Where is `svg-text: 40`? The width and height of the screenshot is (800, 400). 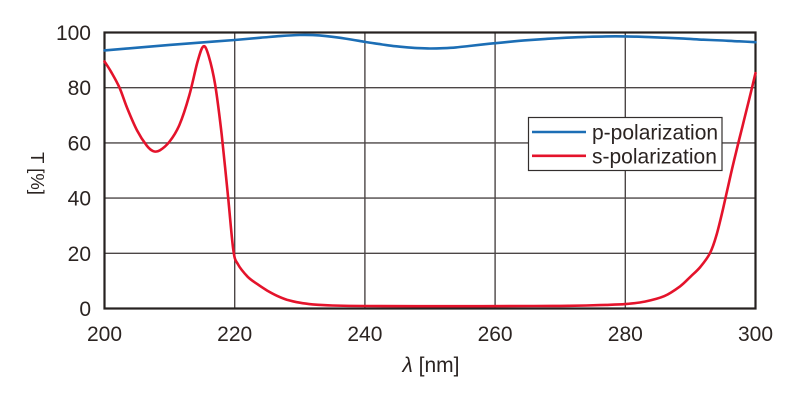 svg-text: 40 is located at coordinates (79, 199).